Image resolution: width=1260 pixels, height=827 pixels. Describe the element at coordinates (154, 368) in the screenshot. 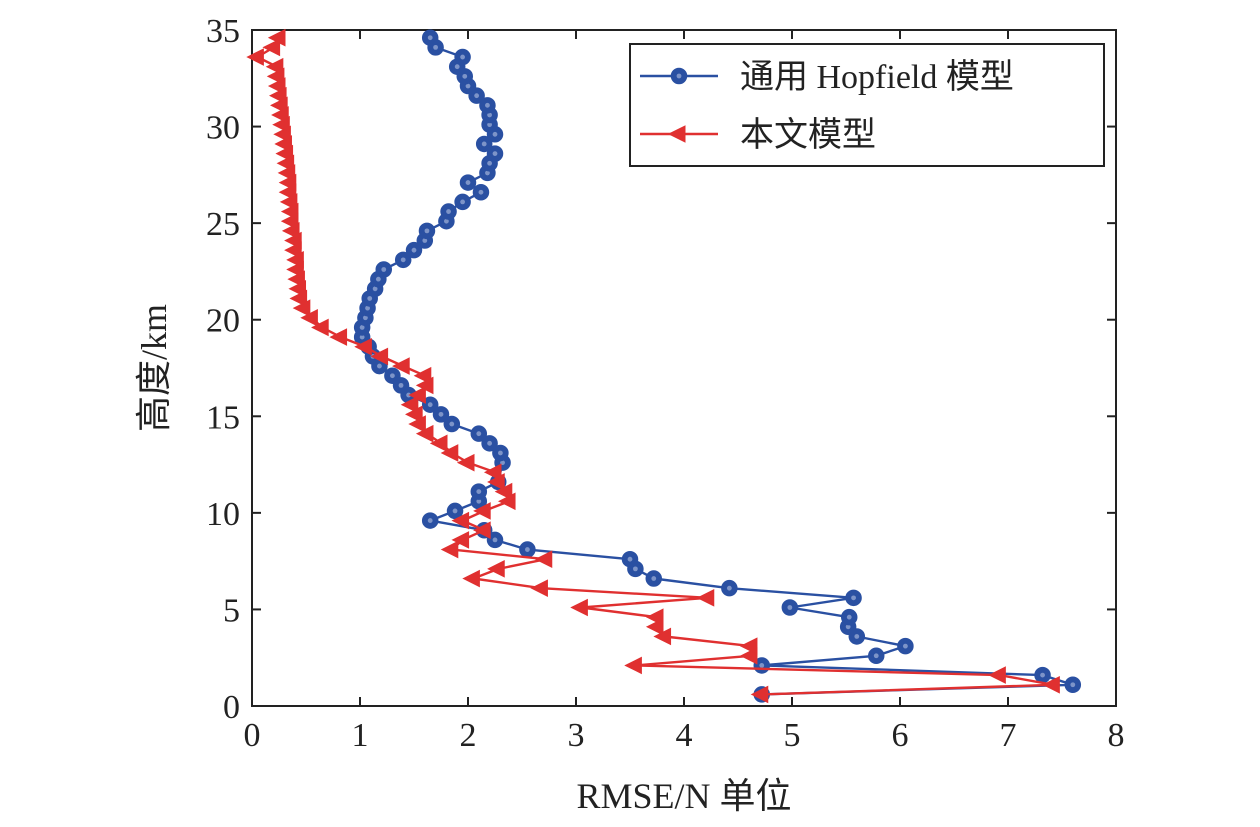

I see `y-axis-title: 高度/km` at that location.